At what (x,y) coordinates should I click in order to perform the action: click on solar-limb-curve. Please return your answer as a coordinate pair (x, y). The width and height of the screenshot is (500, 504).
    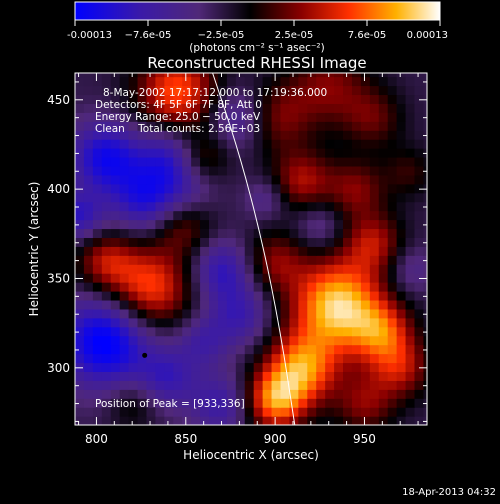
    Looking at the image, I should click on (254, 249).